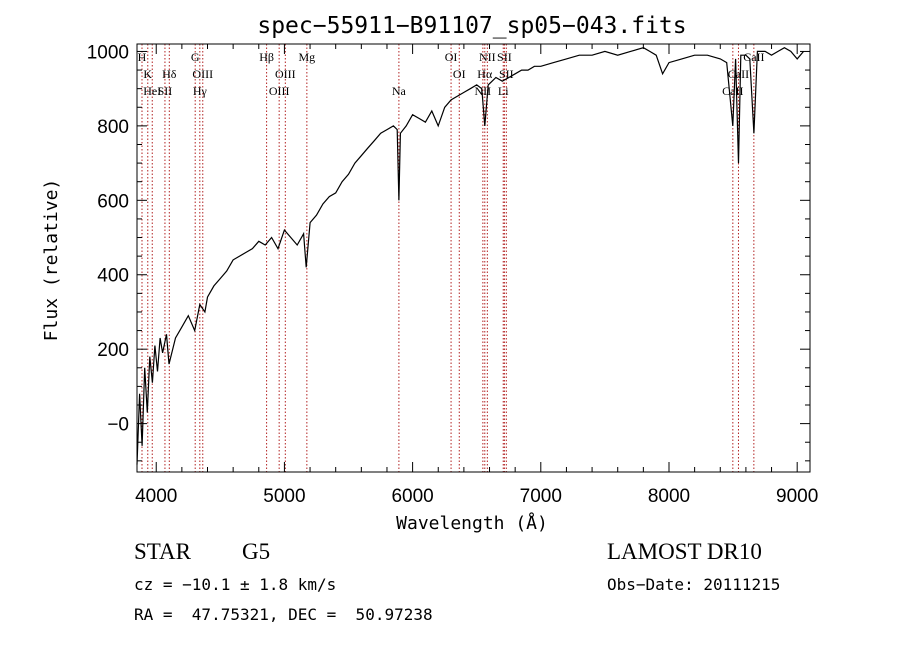 Image resolution: width=900 pixels, height=649 pixels. What do you see at coordinates (156, 496) in the screenshot?
I see `x-tick-label-4000: 4000` at bounding box center [156, 496].